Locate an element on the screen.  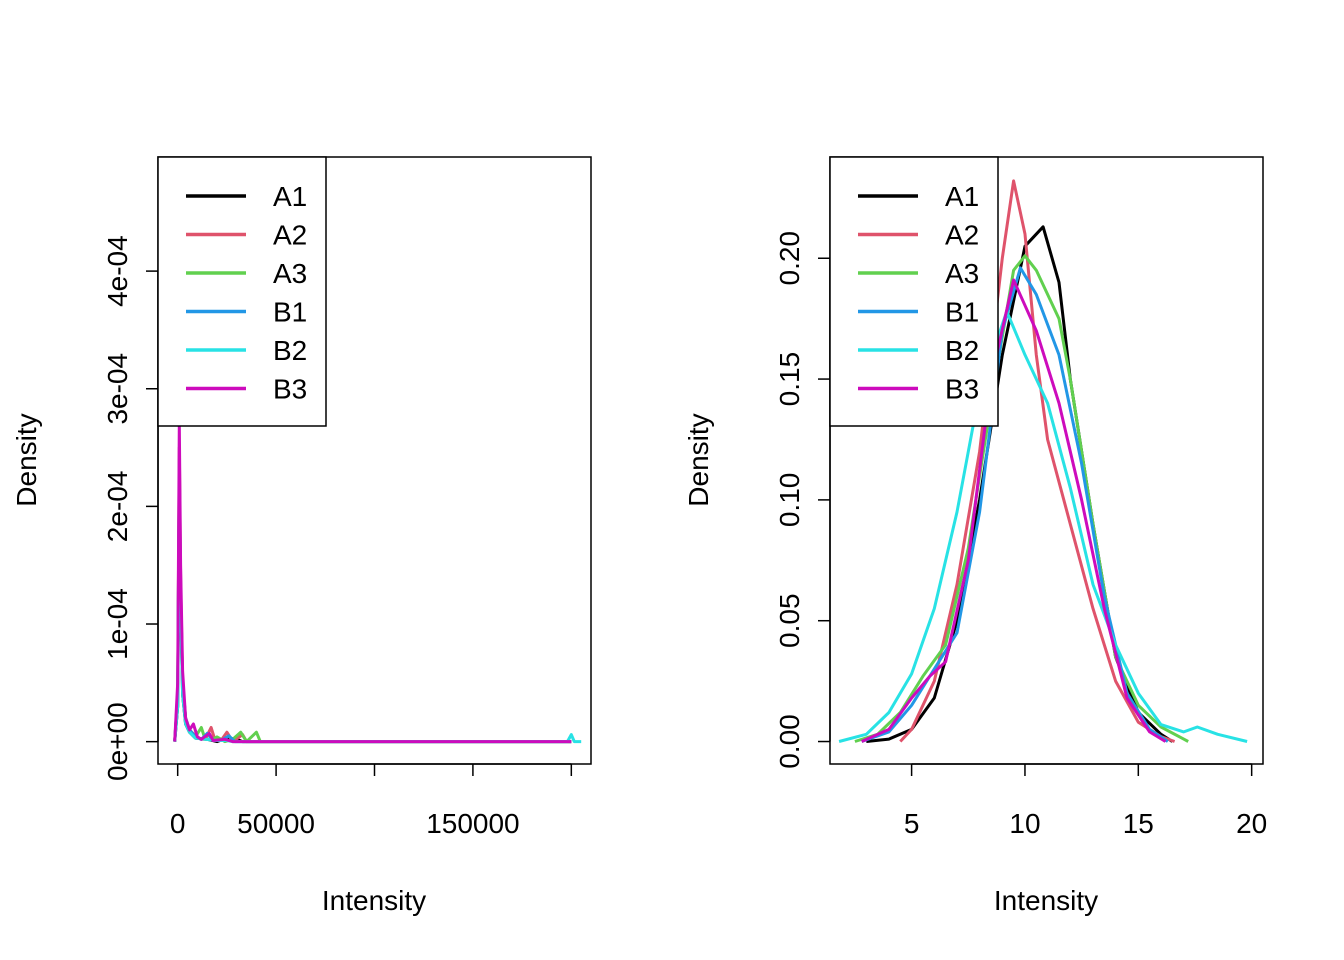
left-y-axis-label: Density is located at coordinates (26, 459).